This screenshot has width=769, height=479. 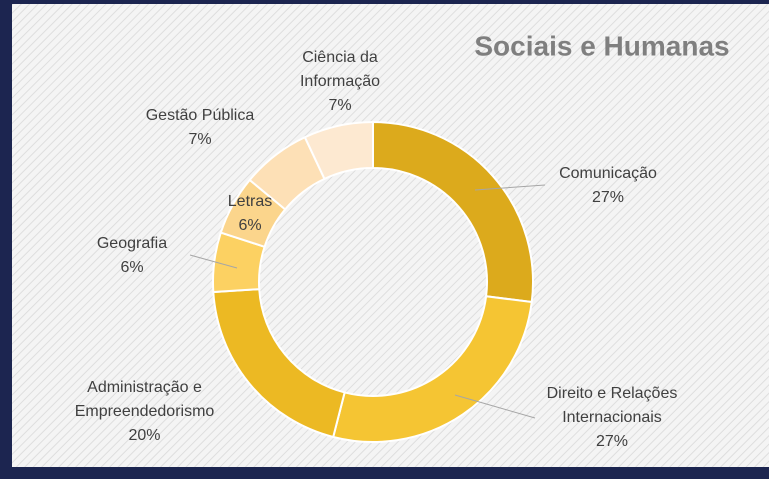 I want to click on category-label: Comunicação, so click(x=608, y=173).